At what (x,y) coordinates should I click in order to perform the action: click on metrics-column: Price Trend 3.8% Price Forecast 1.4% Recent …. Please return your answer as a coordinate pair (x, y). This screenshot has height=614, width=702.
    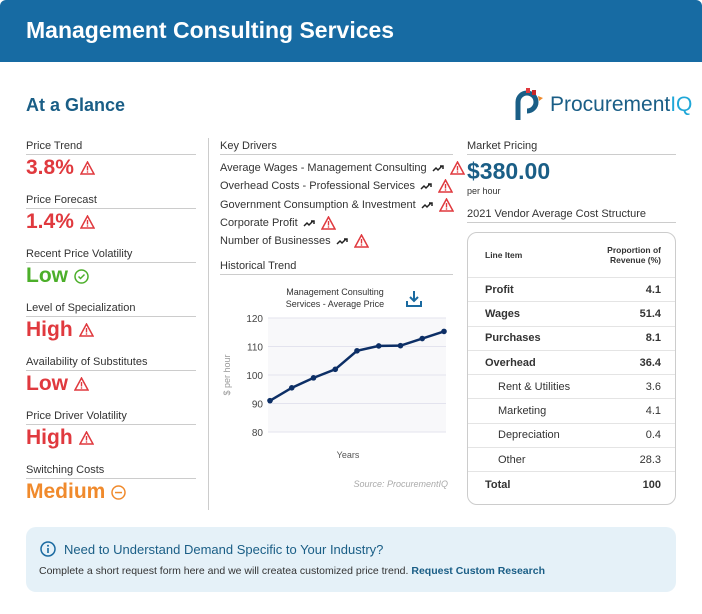
    Looking at the image, I should click on (111, 329).